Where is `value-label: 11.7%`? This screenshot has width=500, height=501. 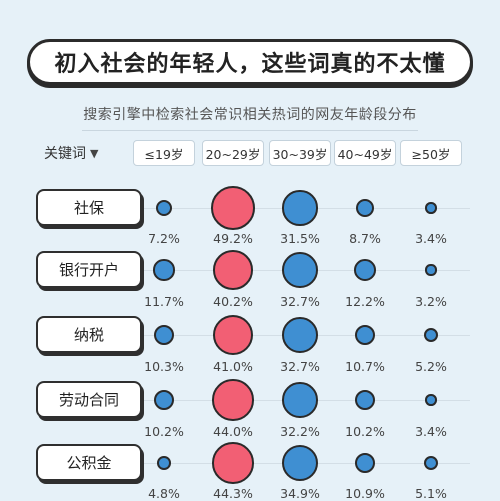
value-label: 11.7% is located at coordinates (164, 301).